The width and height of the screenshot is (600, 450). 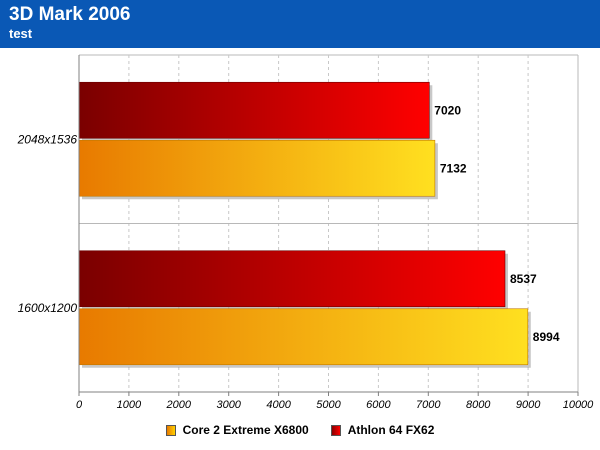 What do you see at coordinates (335, 430) in the screenshot?
I see `legend-swatch-red` at bounding box center [335, 430].